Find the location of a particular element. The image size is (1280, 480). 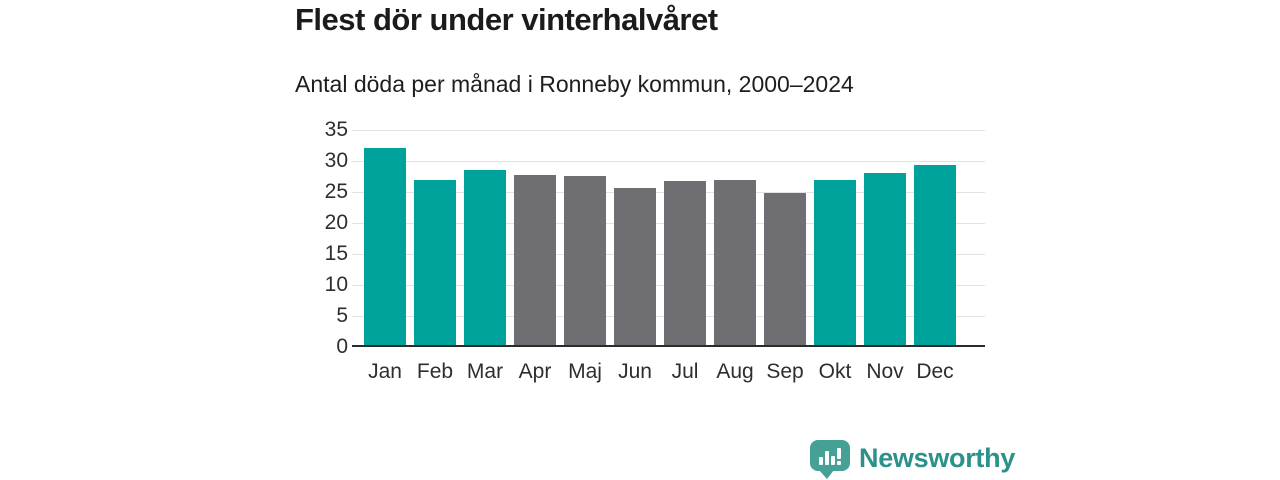

bar-jul is located at coordinates (685, 263).